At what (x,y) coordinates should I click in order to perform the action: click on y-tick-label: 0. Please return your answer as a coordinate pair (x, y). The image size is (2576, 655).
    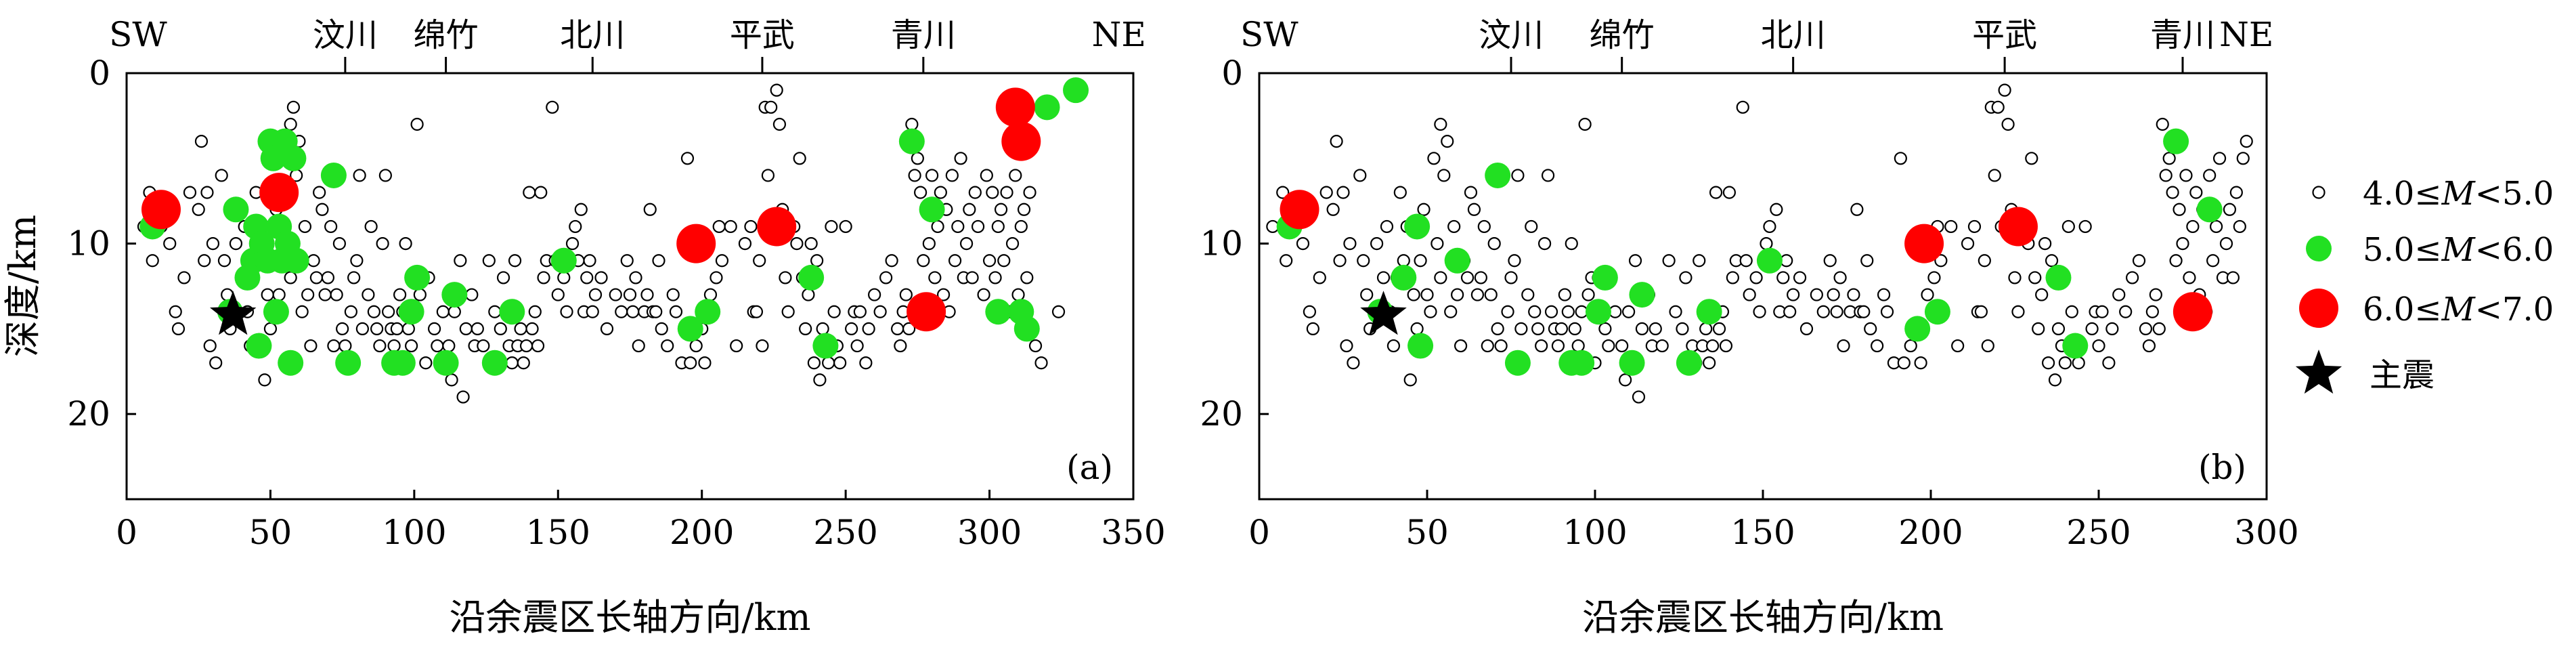
    Looking at the image, I should click on (1232, 73).